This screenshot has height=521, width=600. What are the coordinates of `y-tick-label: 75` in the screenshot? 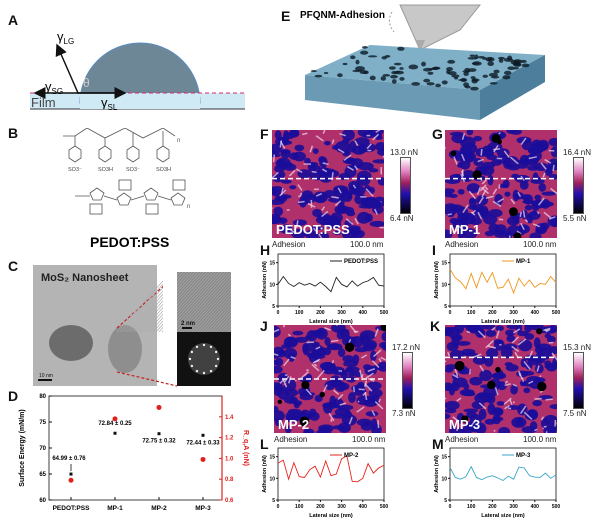 It's located at (42, 423).